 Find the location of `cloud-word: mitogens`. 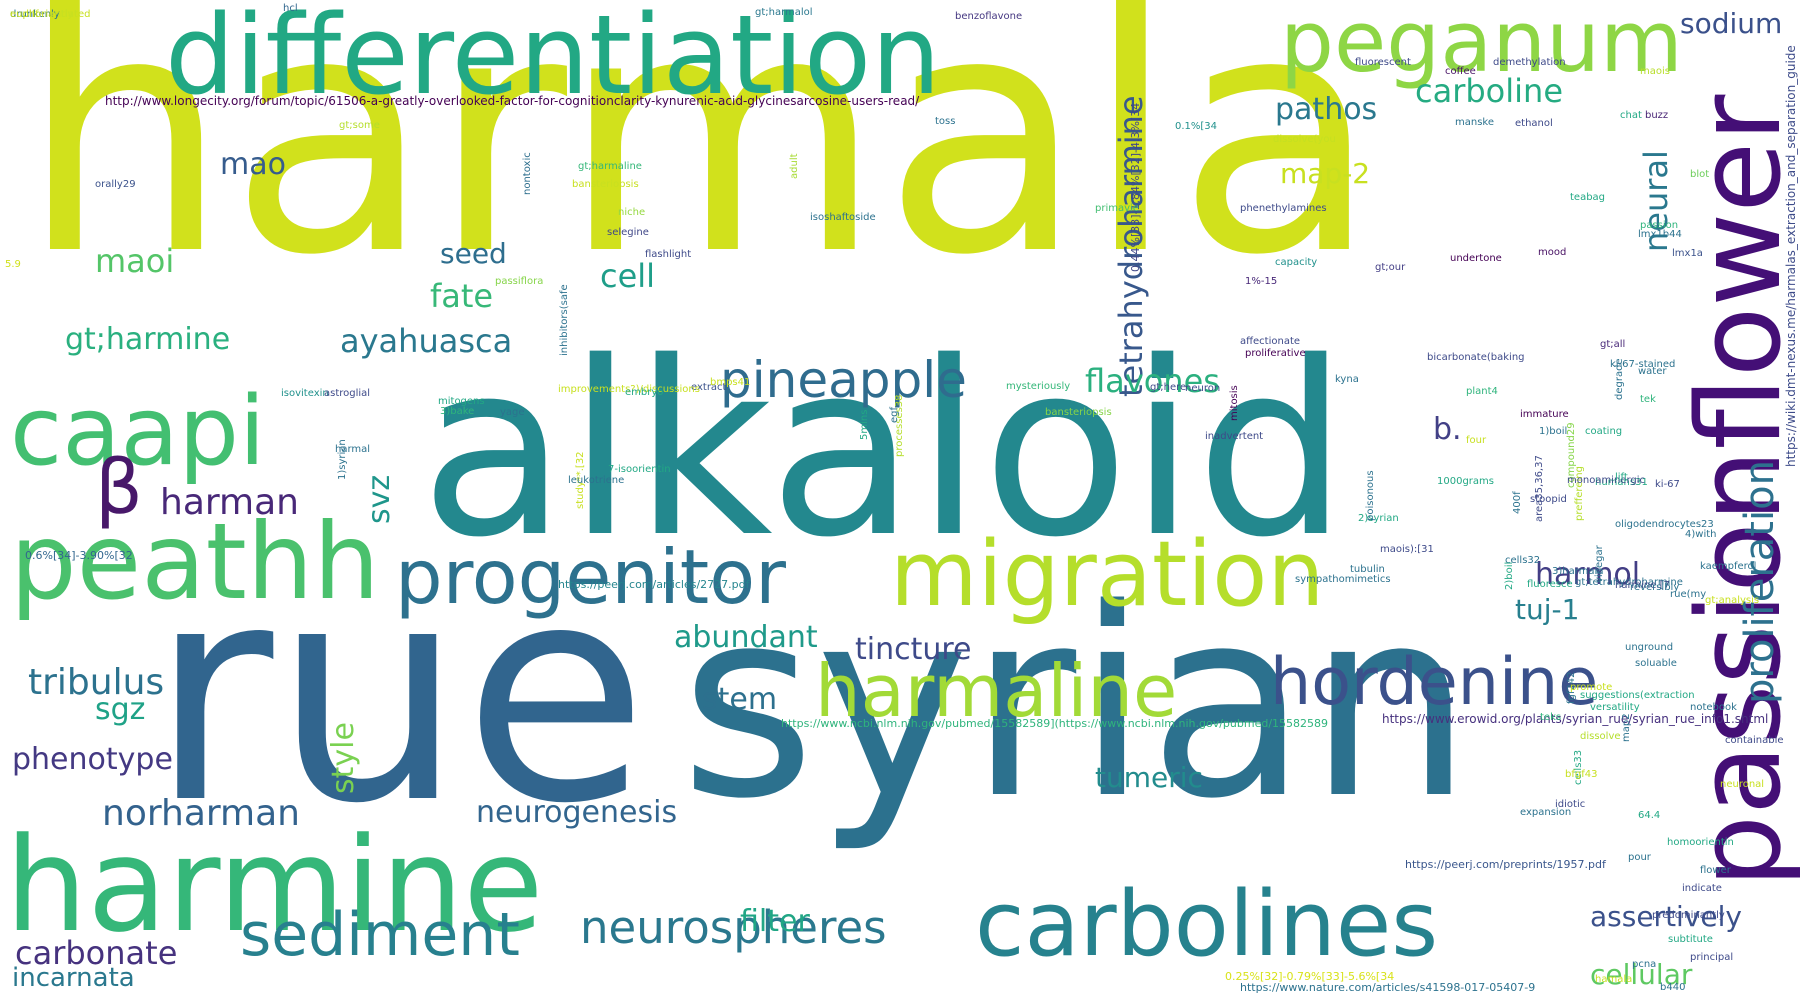

cloud-word: mitogens is located at coordinates (461, 401).